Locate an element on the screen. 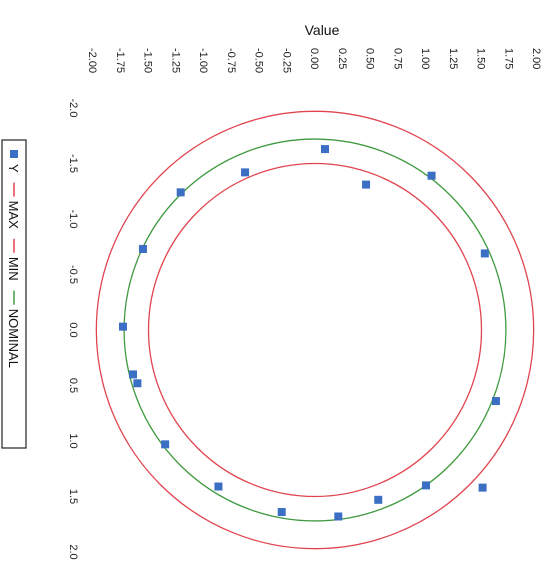 The width and height of the screenshot is (555, 571). second-axis-tick-label: -2.0 is located at coordinates (73, 108).